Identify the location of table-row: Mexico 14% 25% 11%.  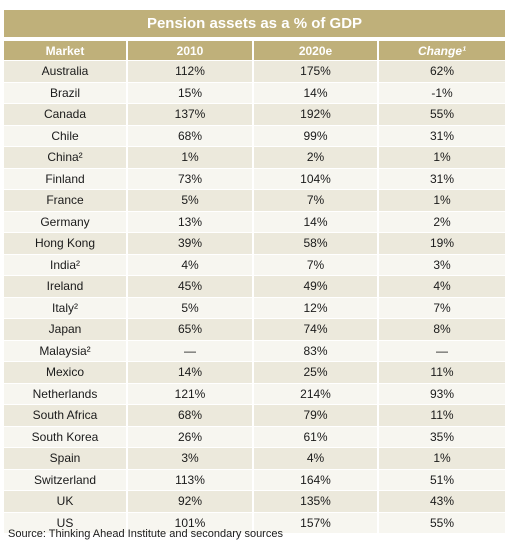
(254, 372).